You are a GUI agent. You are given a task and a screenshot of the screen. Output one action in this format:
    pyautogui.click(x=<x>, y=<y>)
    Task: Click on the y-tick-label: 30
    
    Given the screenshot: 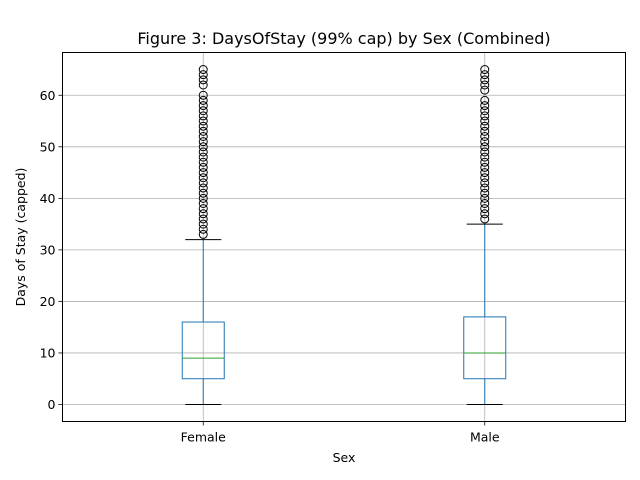 What is the action you would take?
    pyautogui.click(x=48, y=249)
    